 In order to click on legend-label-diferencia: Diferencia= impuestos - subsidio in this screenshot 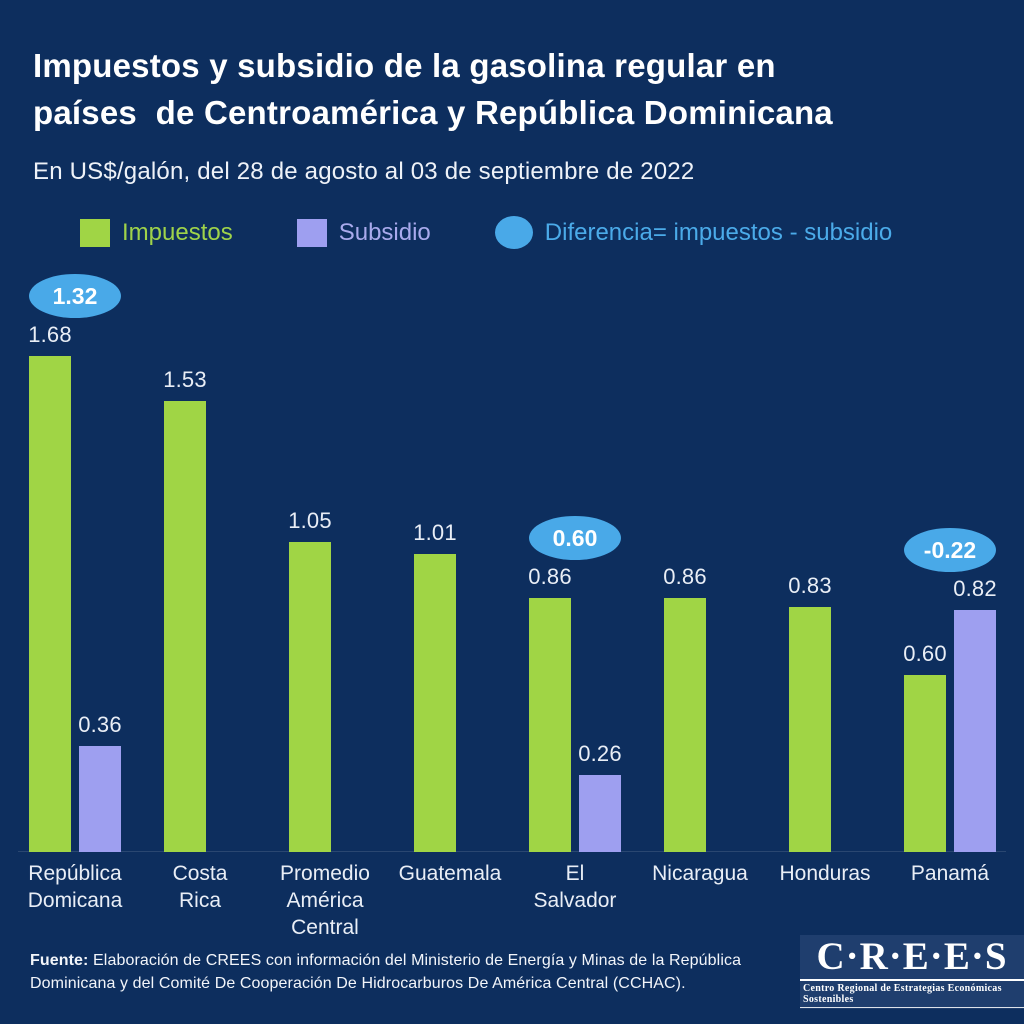, I will do `click(718, 232)`.